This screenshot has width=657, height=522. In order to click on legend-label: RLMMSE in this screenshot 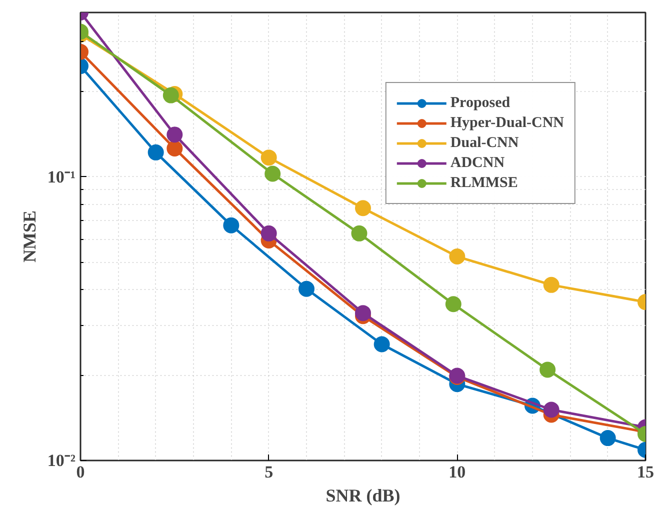, I will do `click(484, 183)`.